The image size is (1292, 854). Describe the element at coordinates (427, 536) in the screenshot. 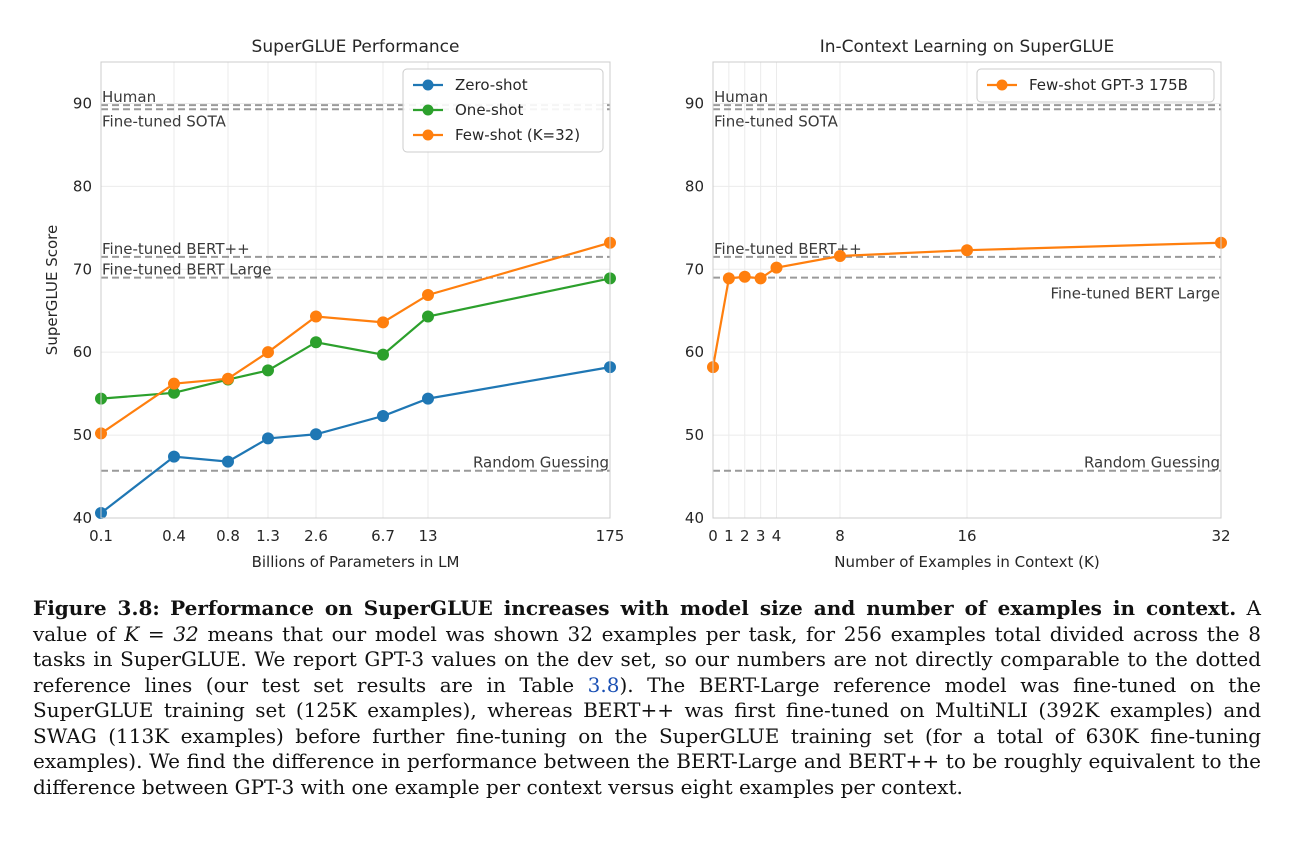

I see `x-tick-label-13: 13` at that location.